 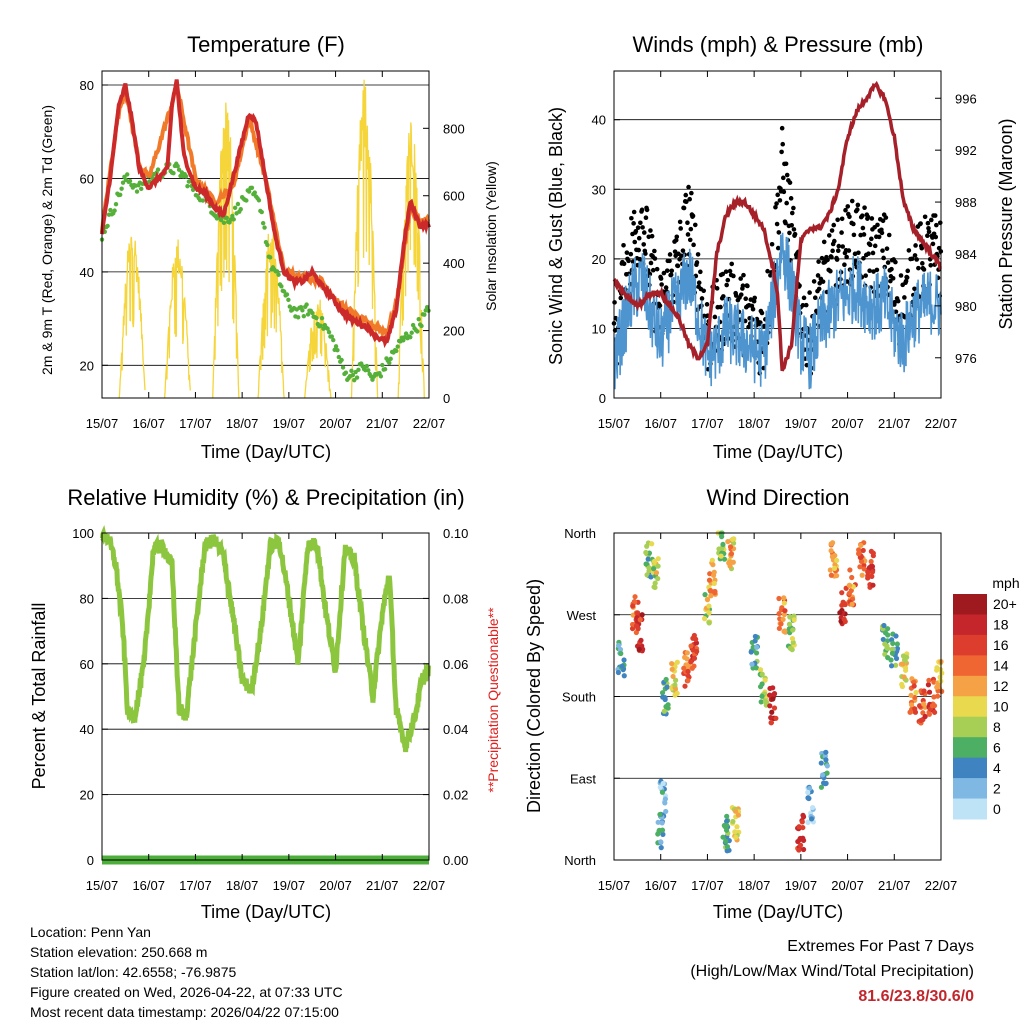 What do you see at coordinates (1001, 707) in the screenshot?
I see `colorbar-label: 10` at bounding box center [1001, 707].